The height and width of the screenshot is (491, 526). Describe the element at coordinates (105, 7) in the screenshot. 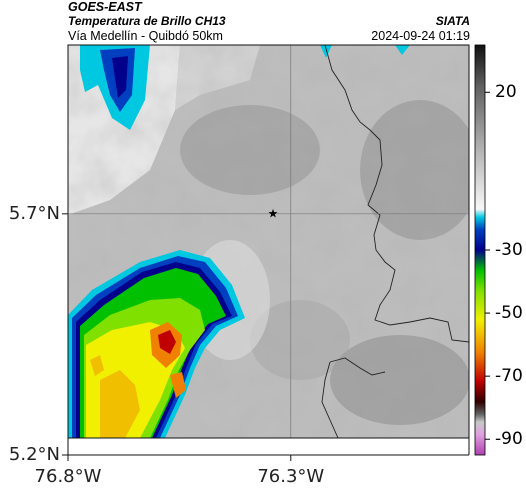

I see `satellite-title: GOES-EAST` at that location.